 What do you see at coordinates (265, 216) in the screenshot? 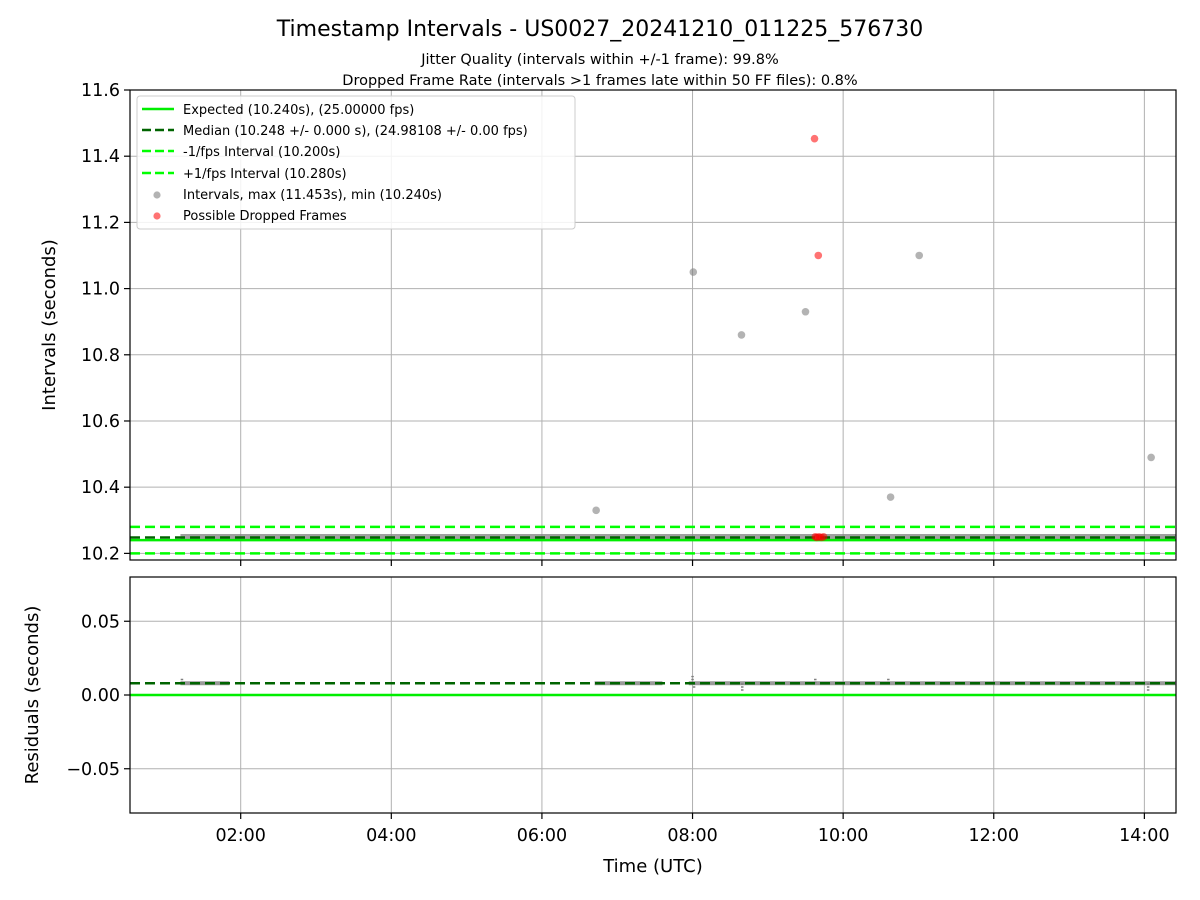
I see `legend-label-dropped: Possible Dropped Frames` at bounding box center [265, 216].